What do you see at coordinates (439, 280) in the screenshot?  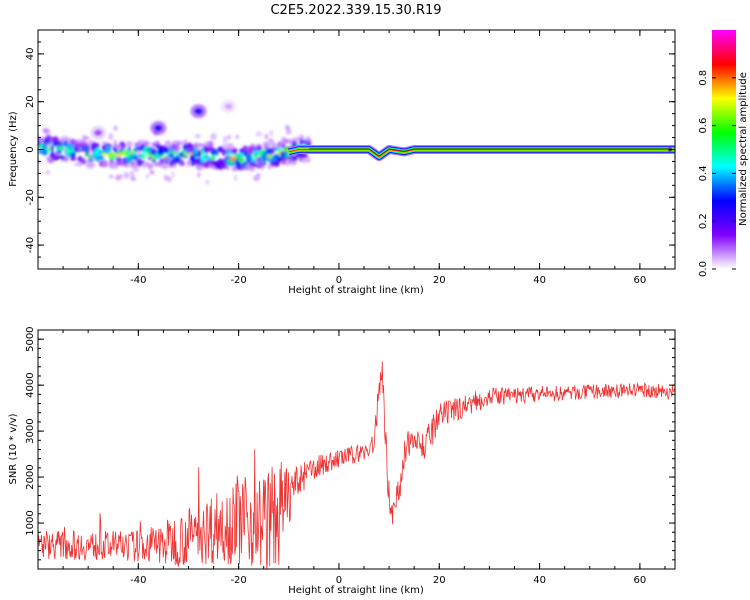 I see `spectrogram-x-tick-label: 20` at bounding box center [439, 280].